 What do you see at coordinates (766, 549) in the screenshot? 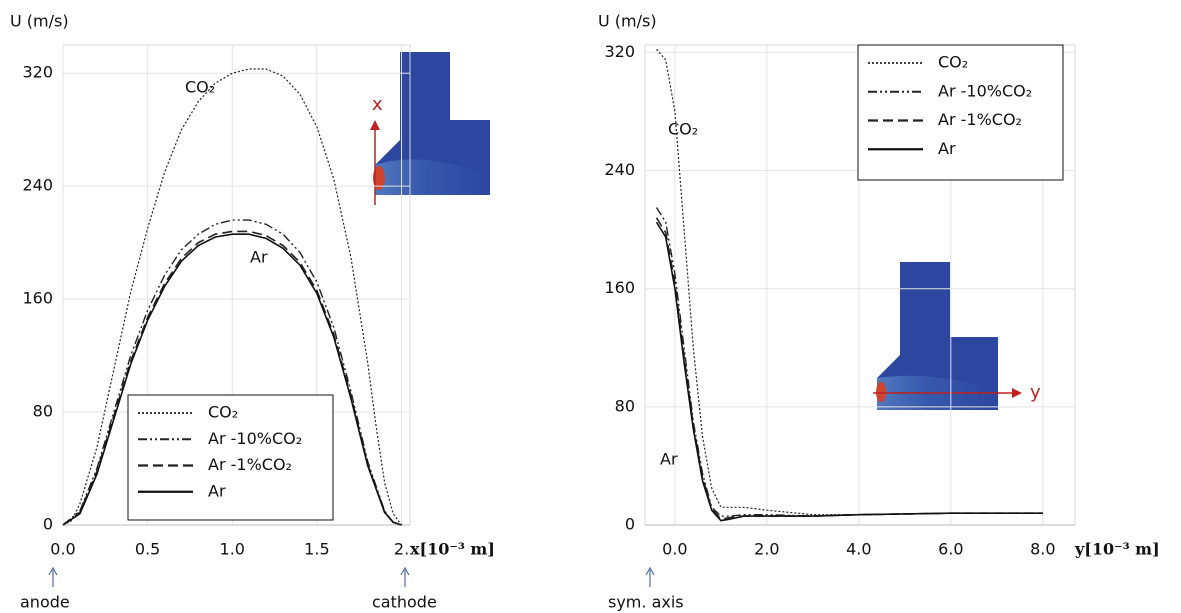
I see `x-tick-label: 2.0` at bounding box center [766, 549].